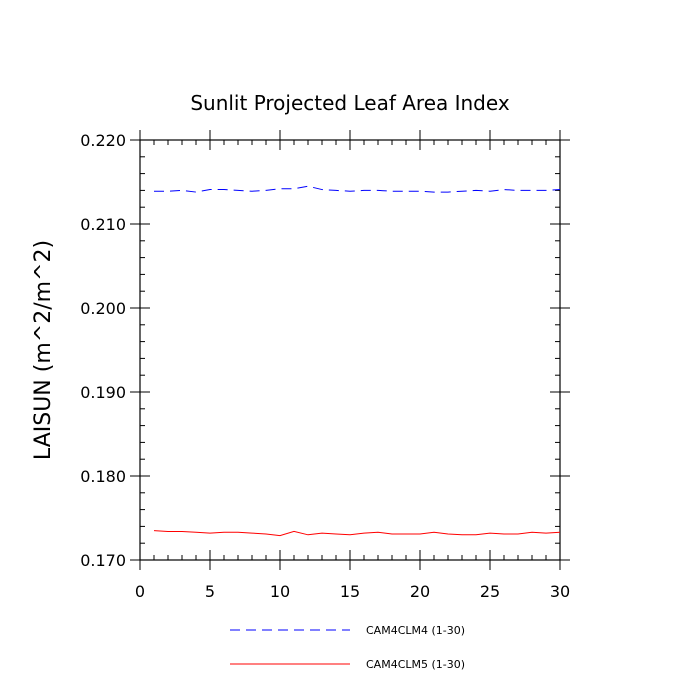  I want to click on y-tick-label: 0.190, so click(103, 392).